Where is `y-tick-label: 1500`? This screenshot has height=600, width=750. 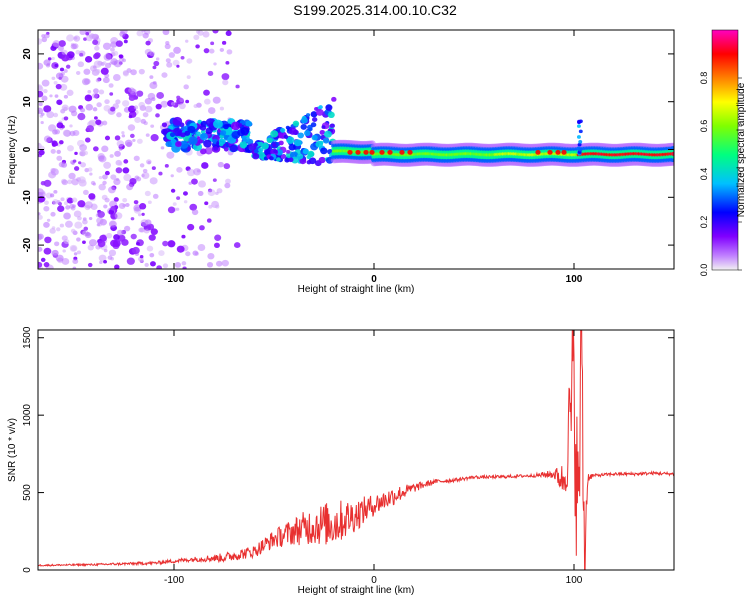
y-tick-label: 1500 is located at coordinates (27, 337).